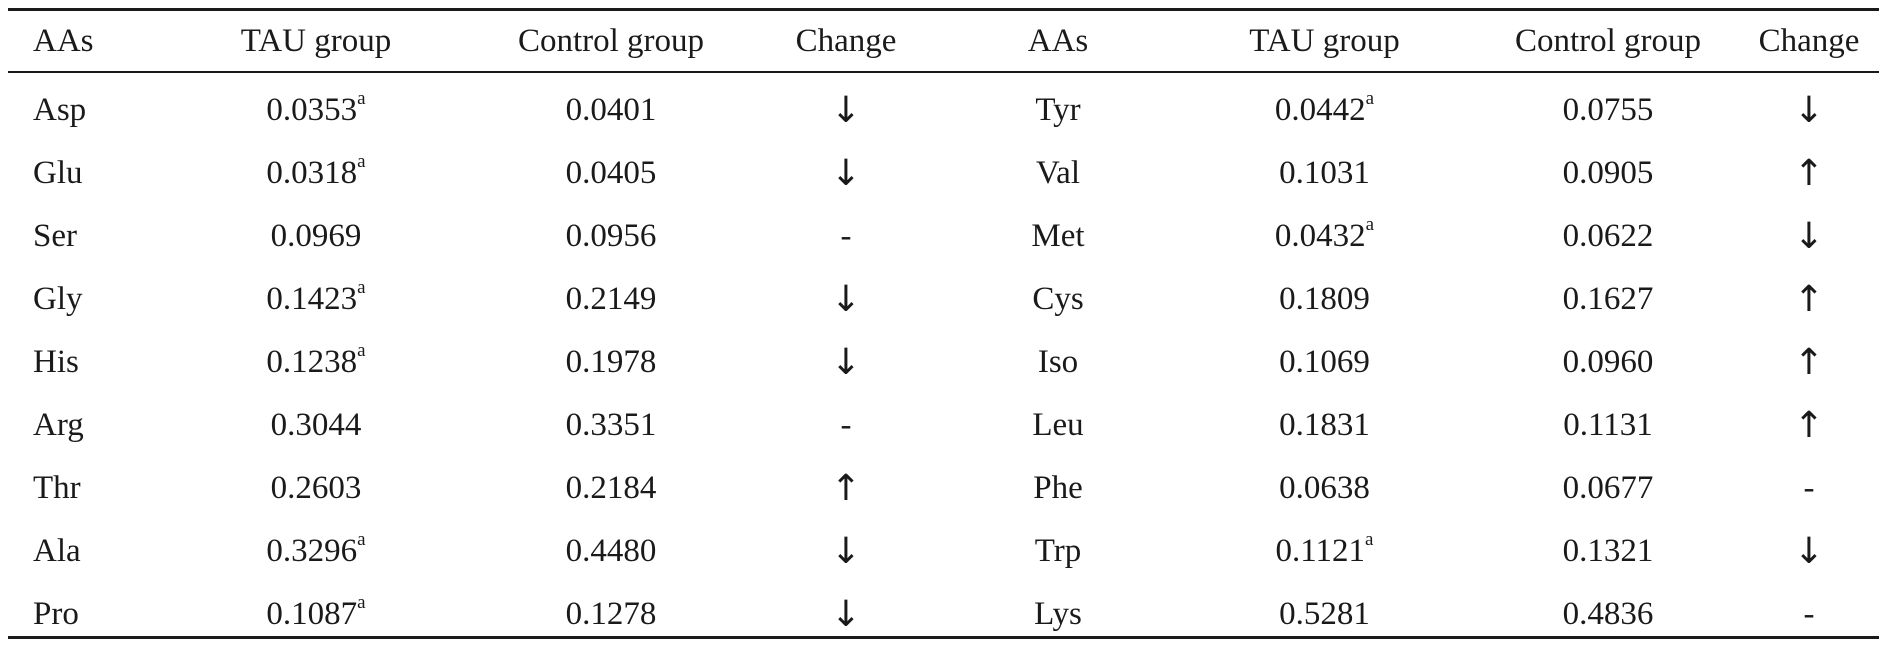  What do you see at coordinates (1058, 362) in the screenshot?
I see `amino-acid-right: Iso` at bounding box center [1058, 362].